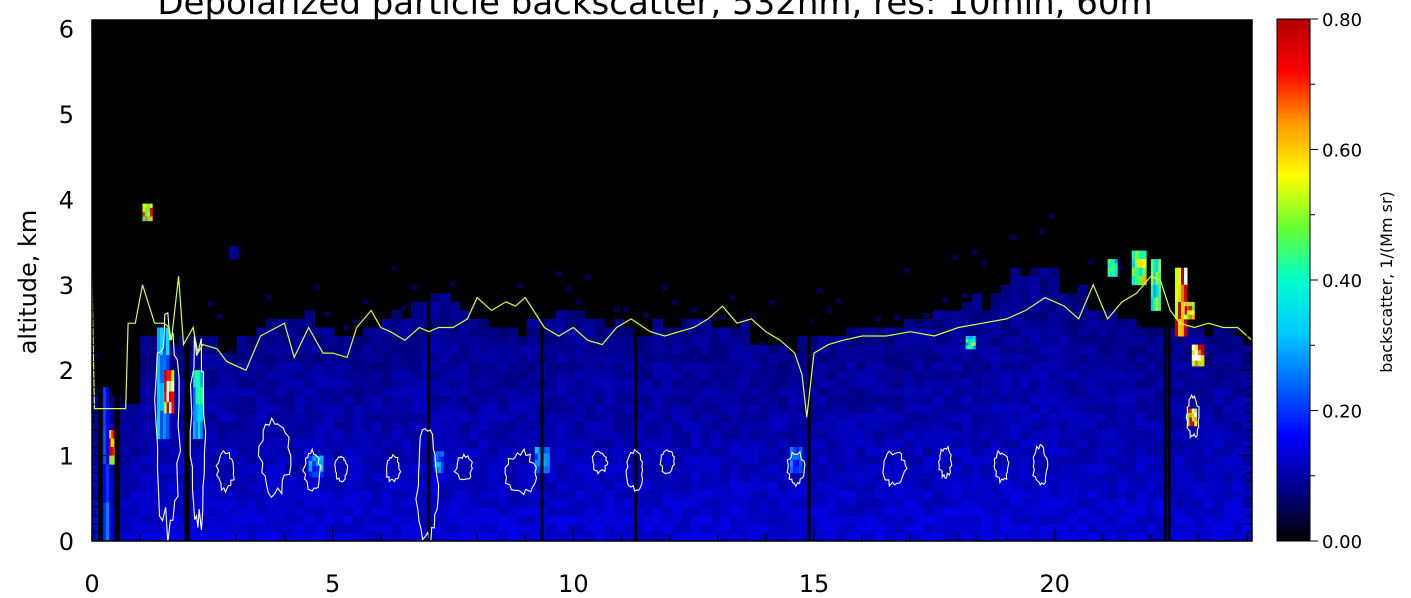 Image resolution: width=1411 pixels, height=598 pixels. Describe the element at coordinates (1042, 231) in the screenshot. I see `speckle-cell` at that location.